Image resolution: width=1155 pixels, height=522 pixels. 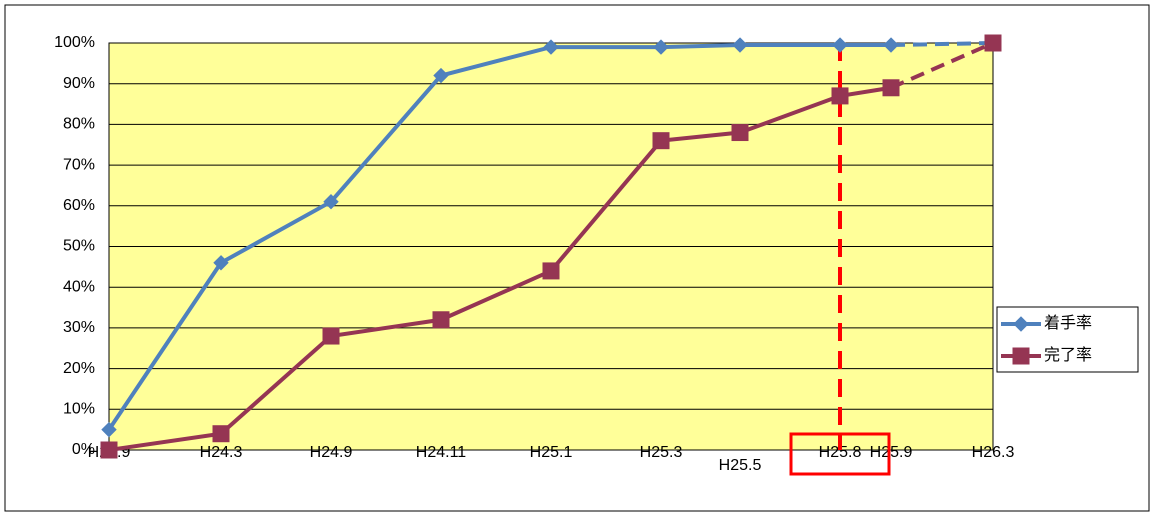 I want to click on y-tick-label: 30%, so click(x=79, y=327).